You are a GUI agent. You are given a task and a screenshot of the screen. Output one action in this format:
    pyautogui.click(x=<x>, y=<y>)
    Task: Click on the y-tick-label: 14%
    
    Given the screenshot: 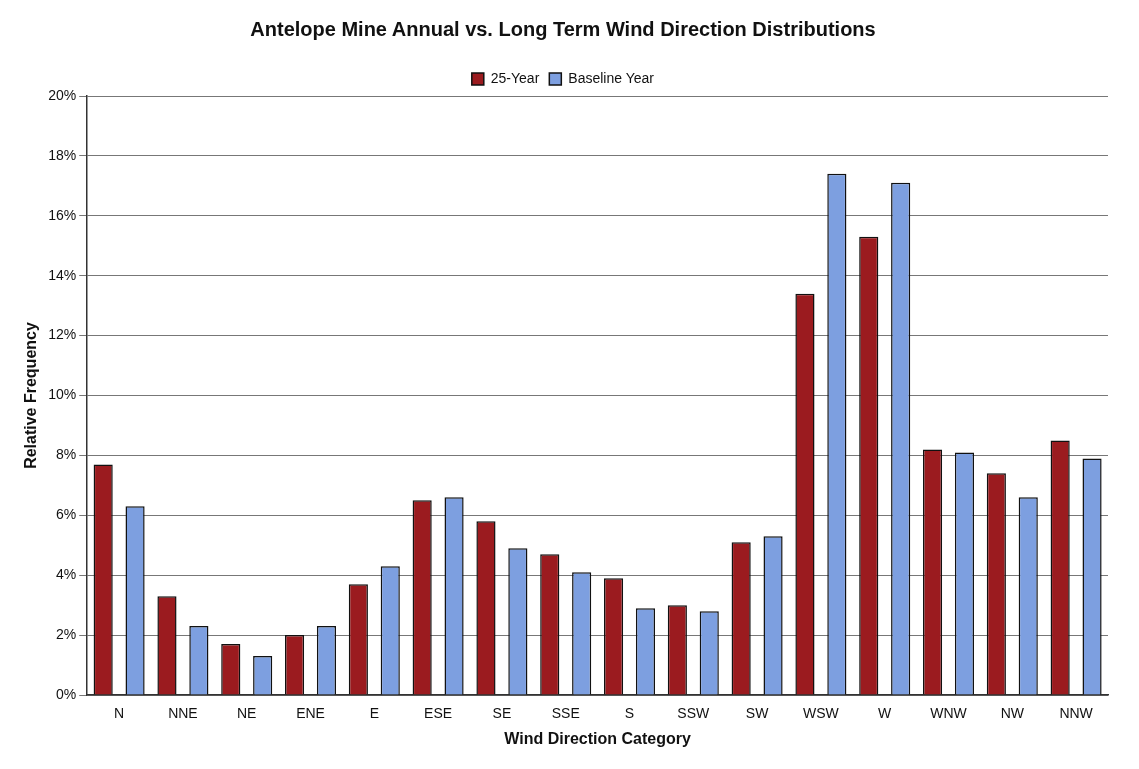 What is the action you would take?
    pyautogui.click(x=62, y=274)
    